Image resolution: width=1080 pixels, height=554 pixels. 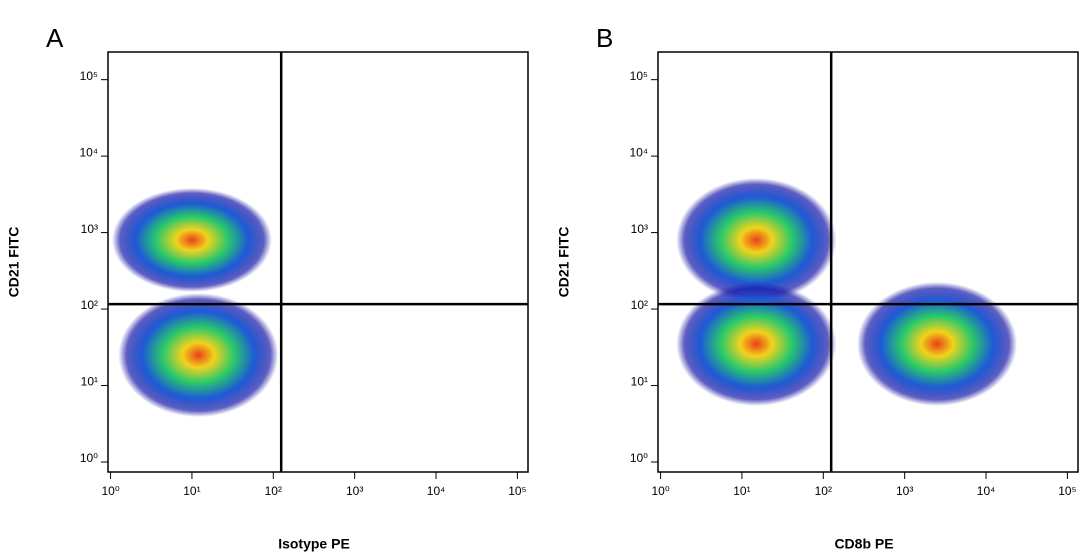 I want to click on x-axis-label: CD8b PE, so click(x=863, y=544).